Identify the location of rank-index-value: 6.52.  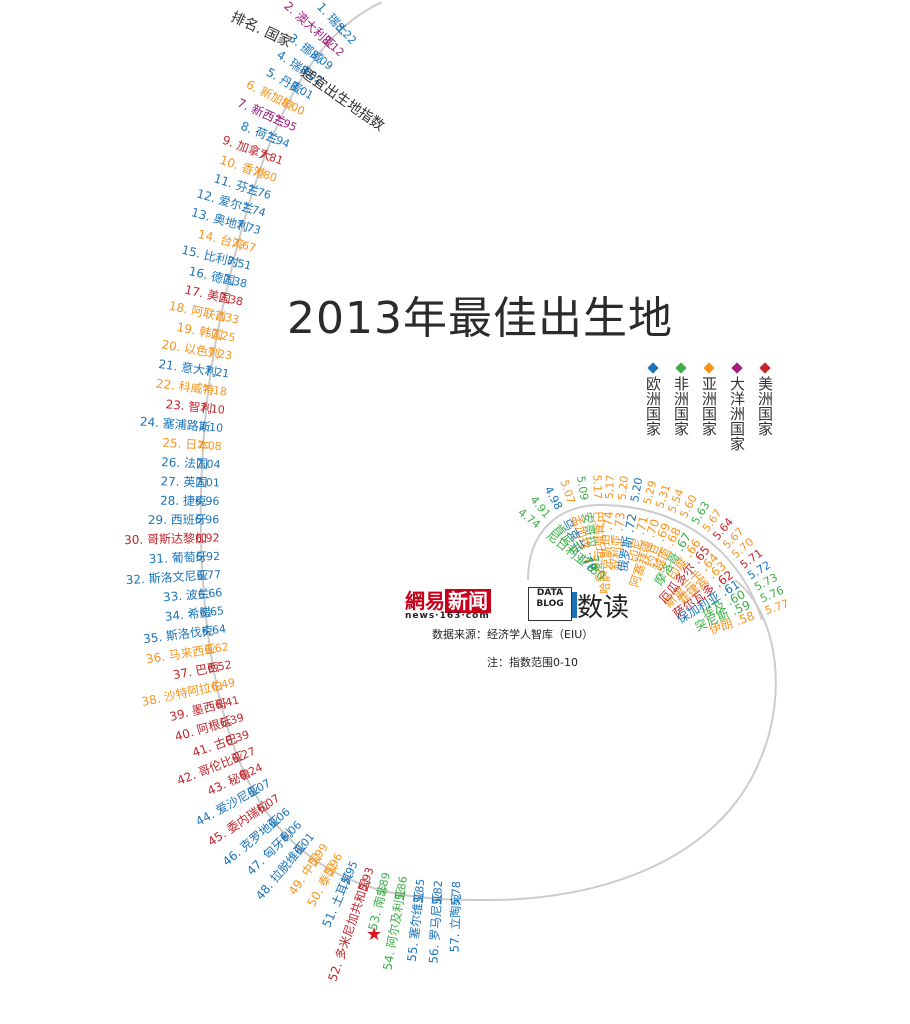
(219, 666).